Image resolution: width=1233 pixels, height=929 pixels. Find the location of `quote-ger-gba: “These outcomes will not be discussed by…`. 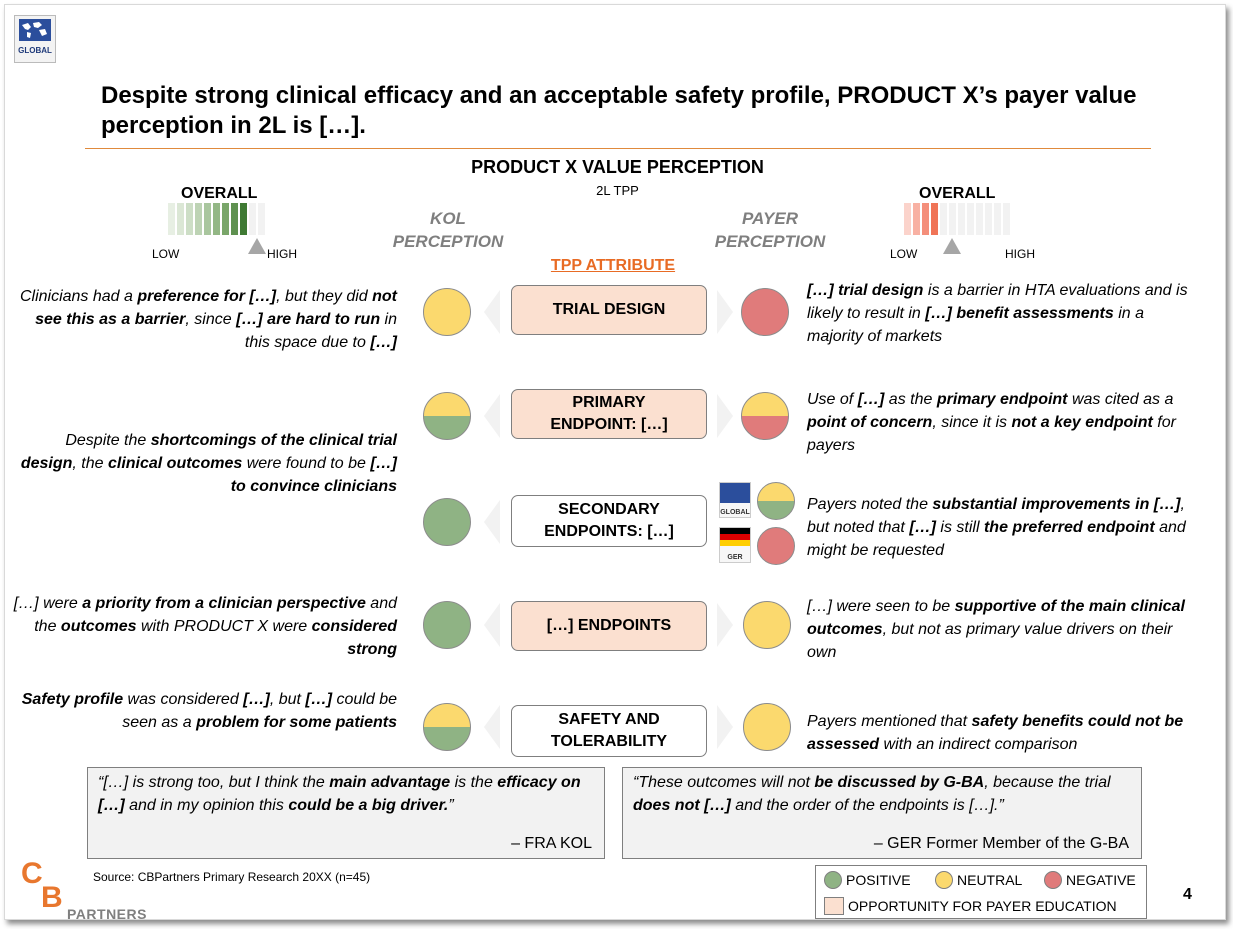

quote-ger-gba: “These outcomes will not be discussed by… is located at coordinates (882, 813).